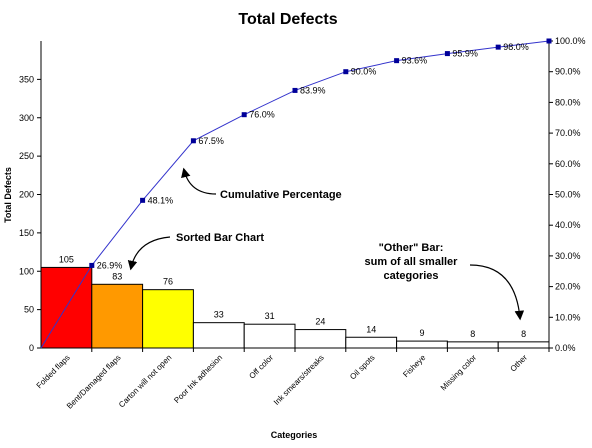 This screenshot has width=592, height=448. What do you see at coordinates (415, 61) in the screenshot?
I see `cumulative-point-label: 93.6%` at bounding box center [415, 61].